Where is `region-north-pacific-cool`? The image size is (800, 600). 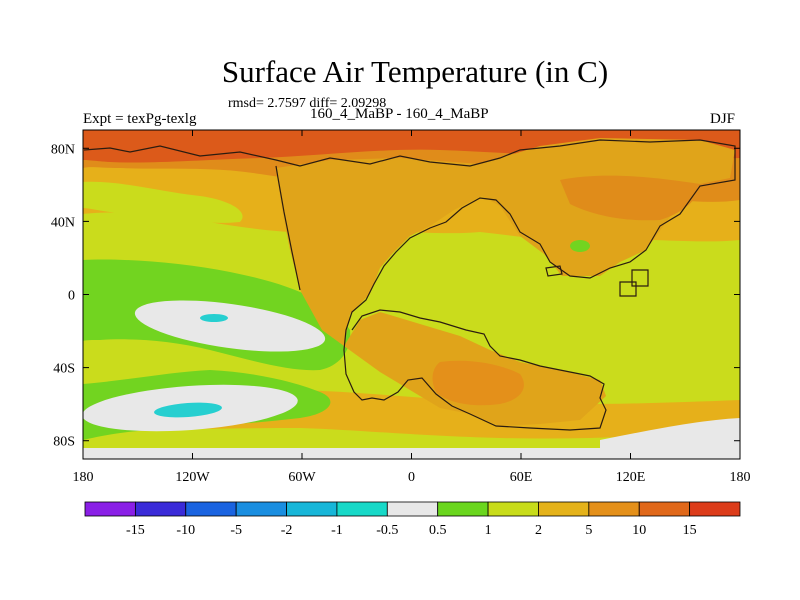 region-north-pacific-cool is located at coordinates (163, 202).